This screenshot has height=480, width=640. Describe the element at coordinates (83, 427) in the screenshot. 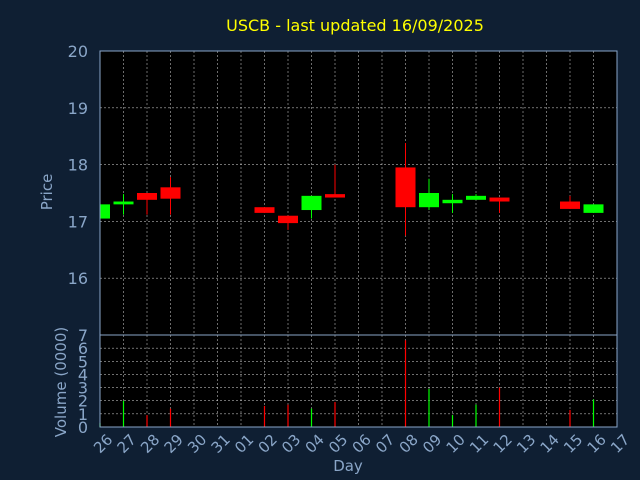

I see `volume-y-tick-label: 0` at that location.